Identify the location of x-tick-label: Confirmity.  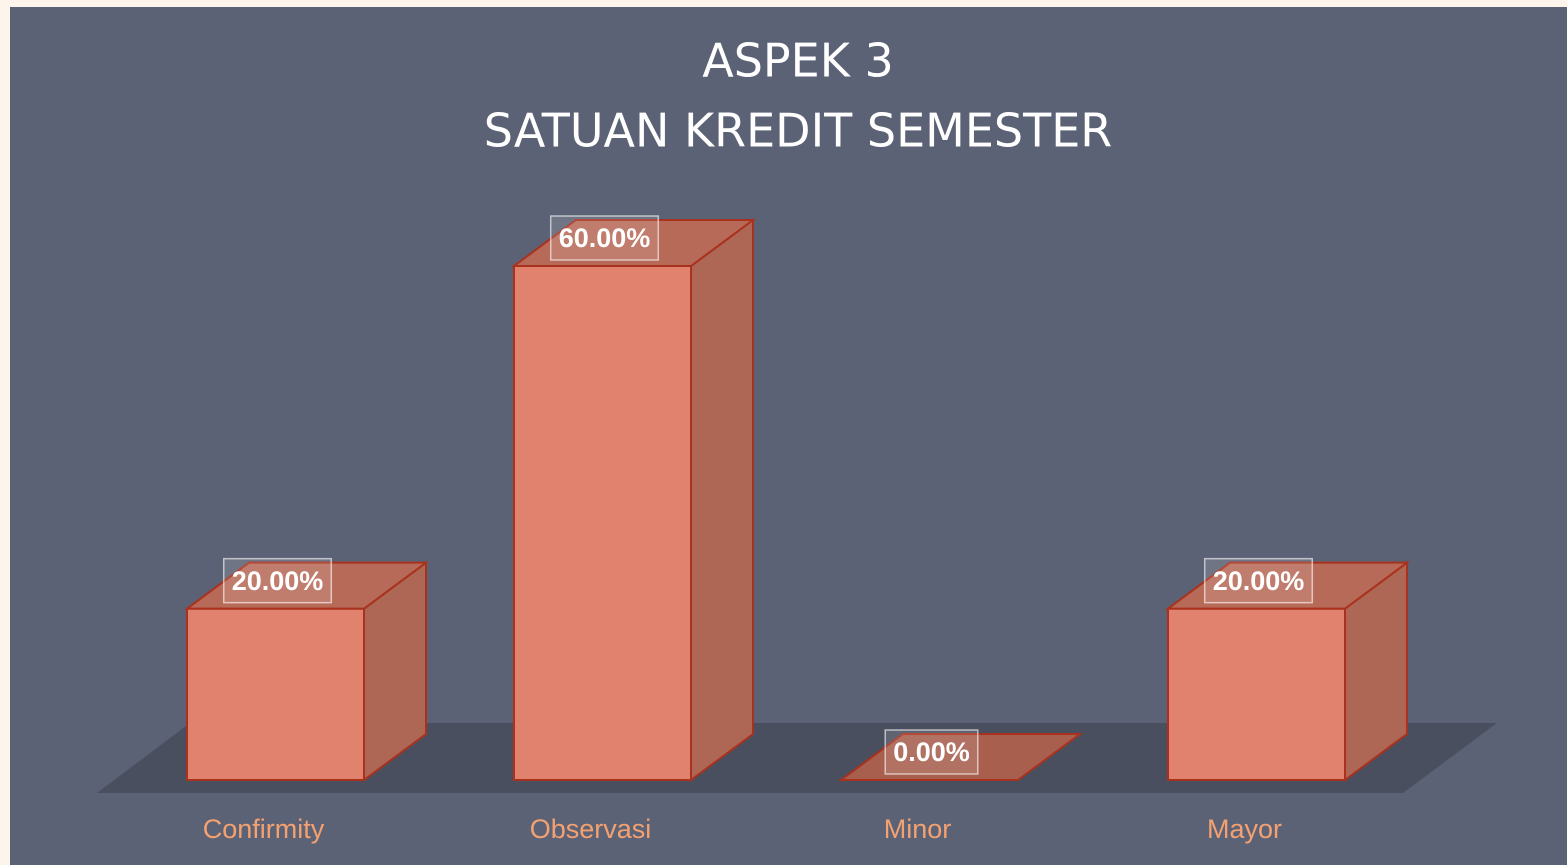
(264, 829).